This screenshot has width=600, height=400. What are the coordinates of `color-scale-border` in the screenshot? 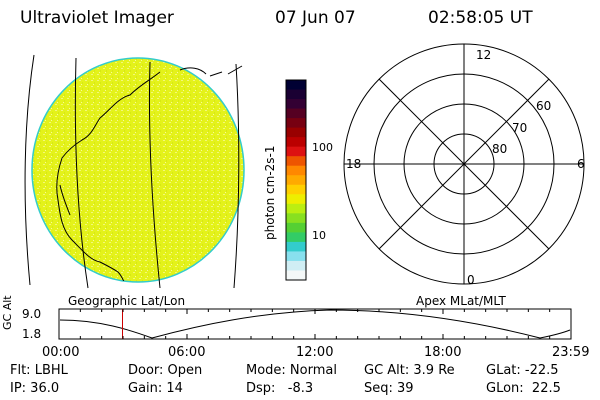 It's located at (296, 180).